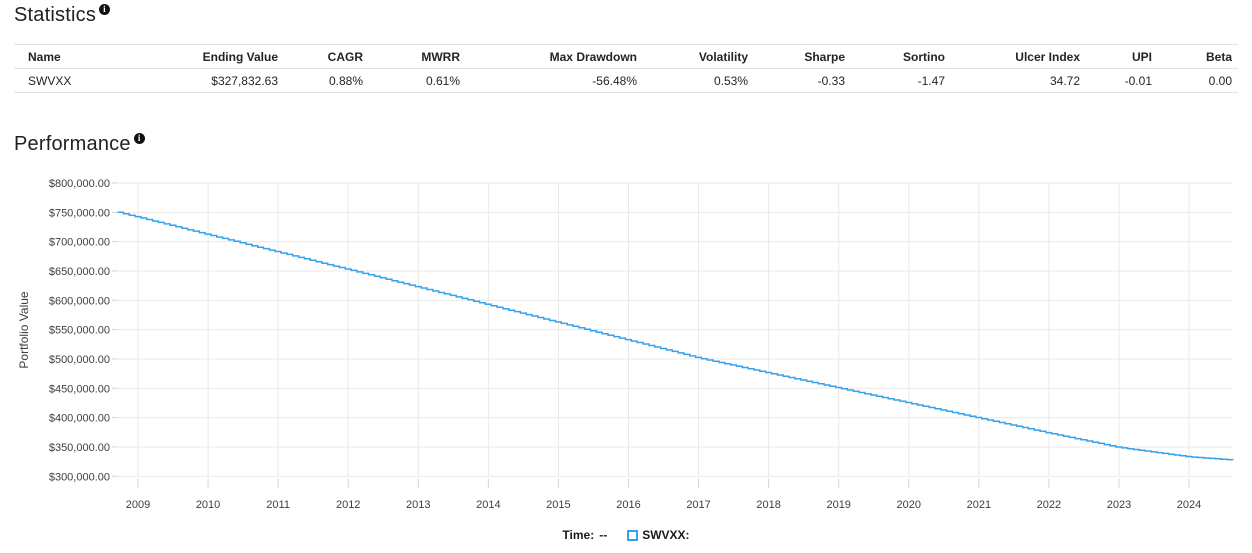 The width and height of the screenshot is (1252, 553). Describe the element at coordinates (55, 15) in the screenshot. I see `statistics-title-text: Statistics` at that location.